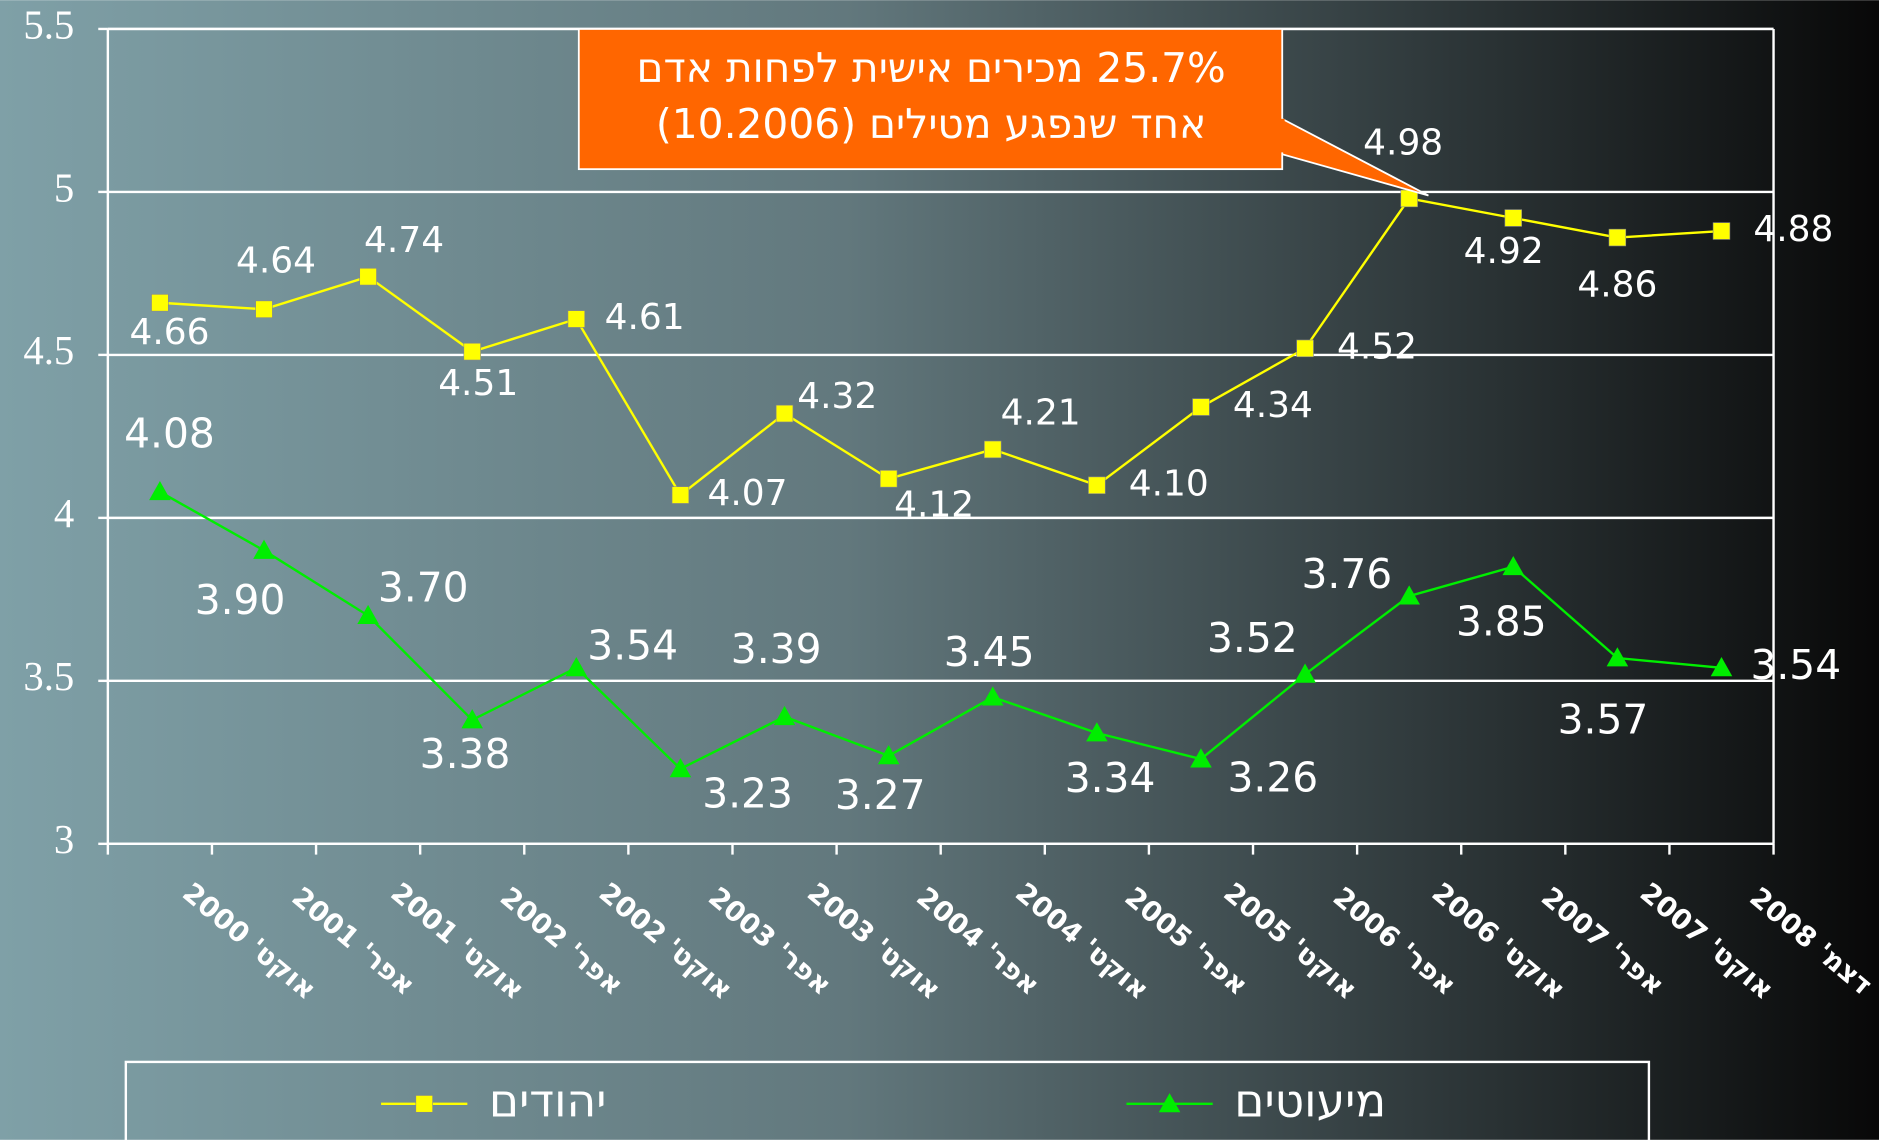  I want to click on data-label: 4.64, so click(276, 261).